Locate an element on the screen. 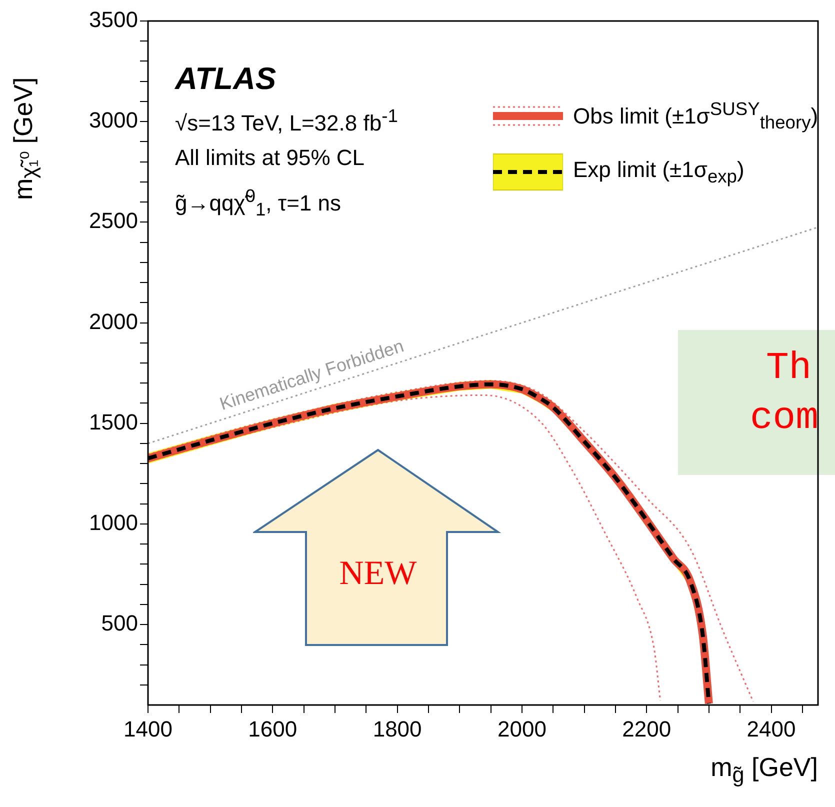 This screenshot has width=835, height=807. annotation: All limits at 95% CL is located at coordinates (270, 157).